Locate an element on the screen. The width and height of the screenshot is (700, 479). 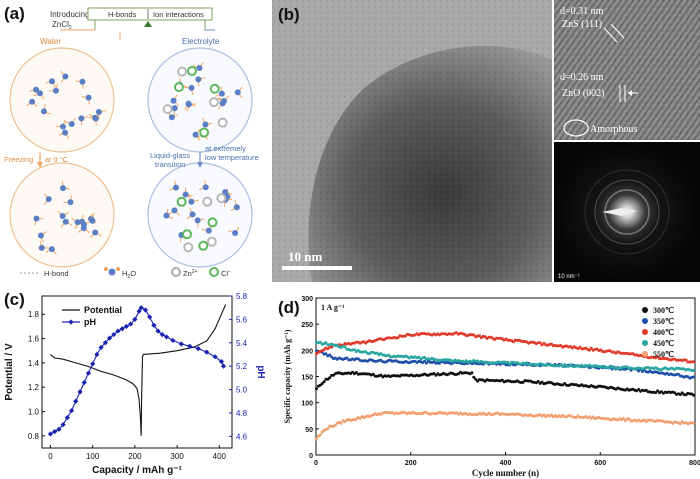
x-tick-label: 300 is located at coordinates (177, 456).